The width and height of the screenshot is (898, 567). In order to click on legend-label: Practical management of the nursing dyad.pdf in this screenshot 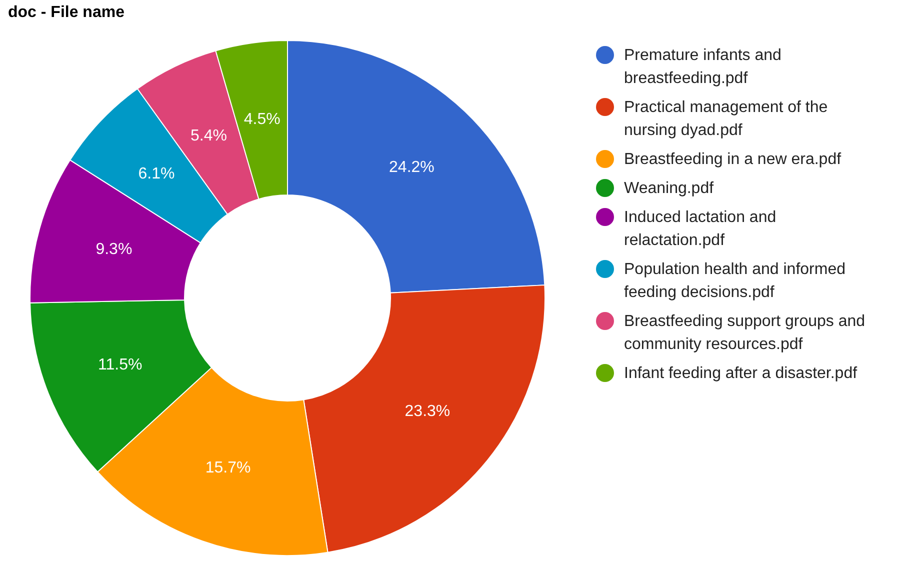, I will do `click(726, 119)`.